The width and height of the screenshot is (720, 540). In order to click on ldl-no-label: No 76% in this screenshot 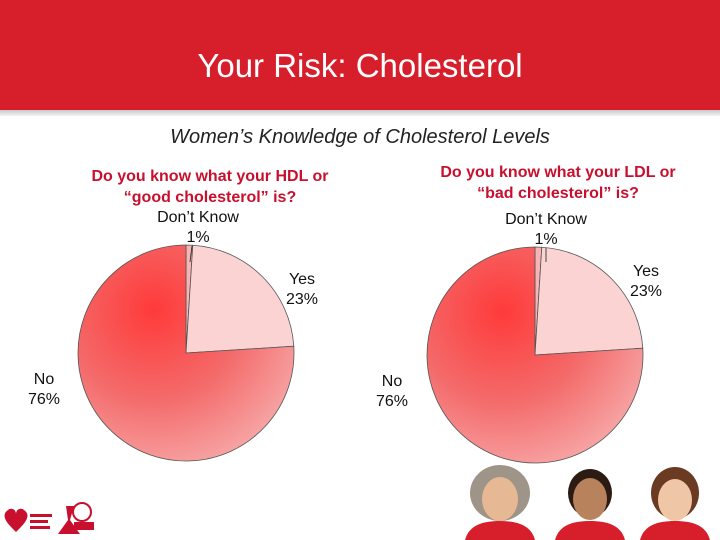, I will do `click(392, 392)`.